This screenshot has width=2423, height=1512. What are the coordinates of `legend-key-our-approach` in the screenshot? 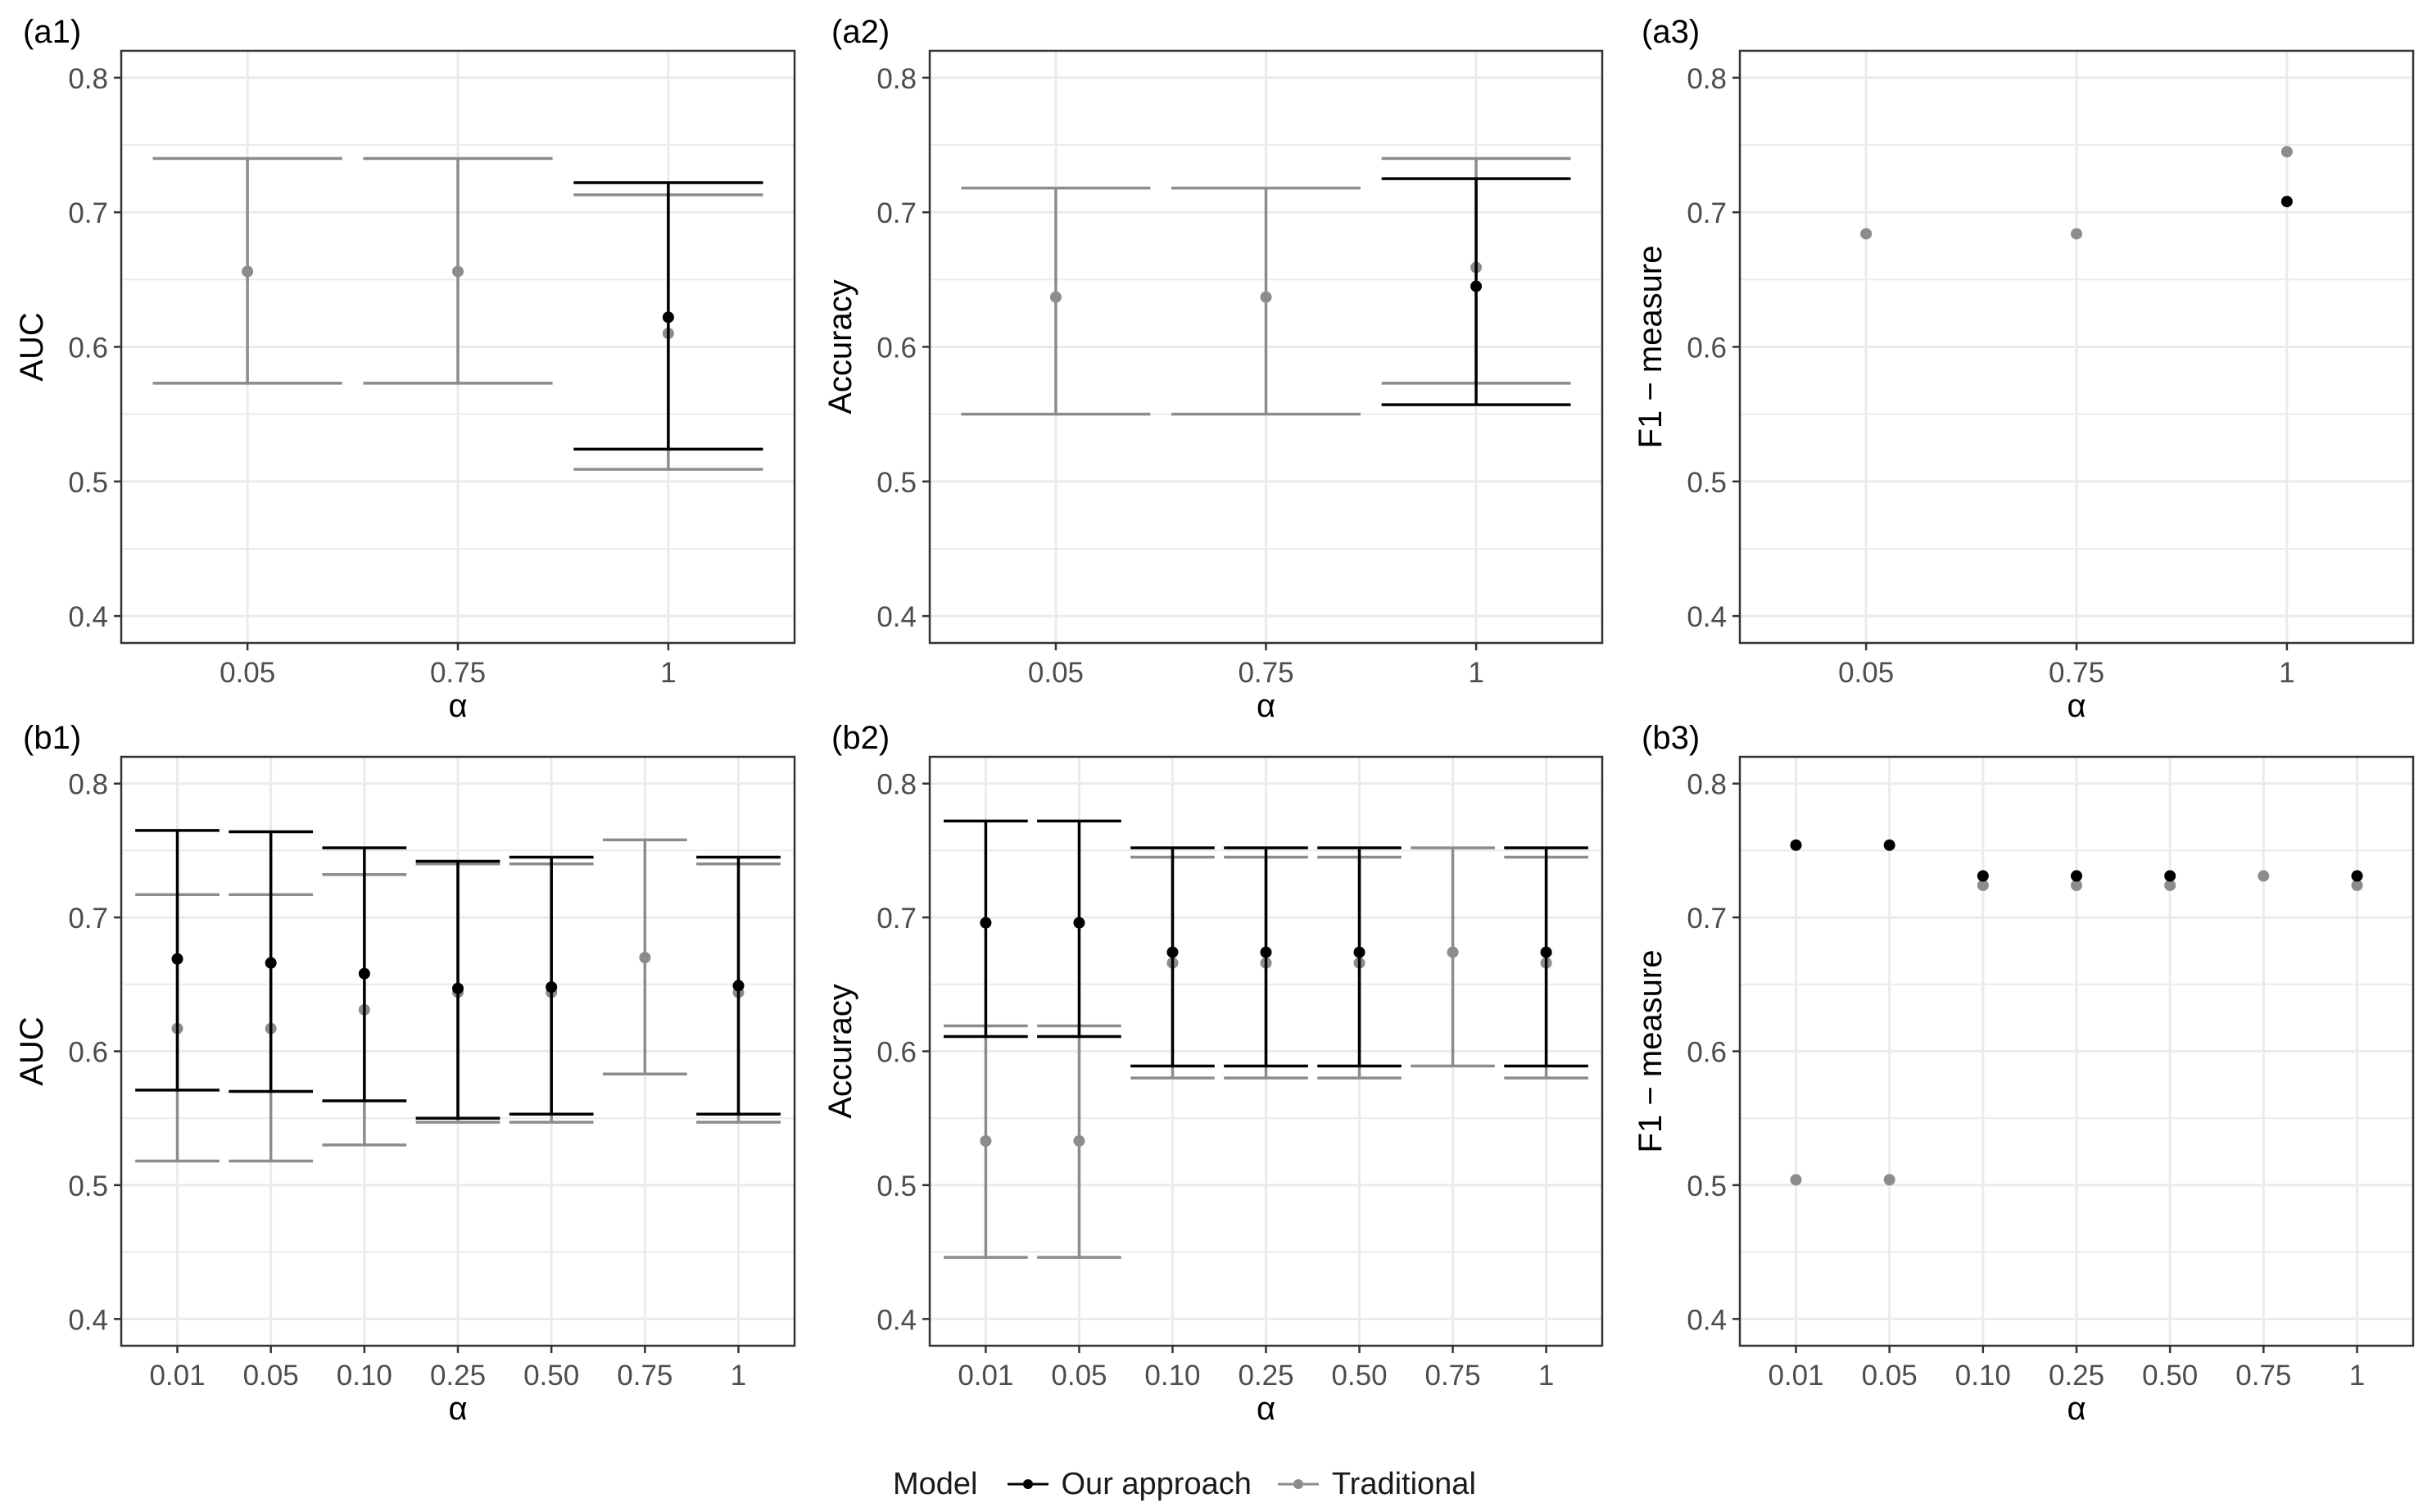 It's located at (1027, 1484).